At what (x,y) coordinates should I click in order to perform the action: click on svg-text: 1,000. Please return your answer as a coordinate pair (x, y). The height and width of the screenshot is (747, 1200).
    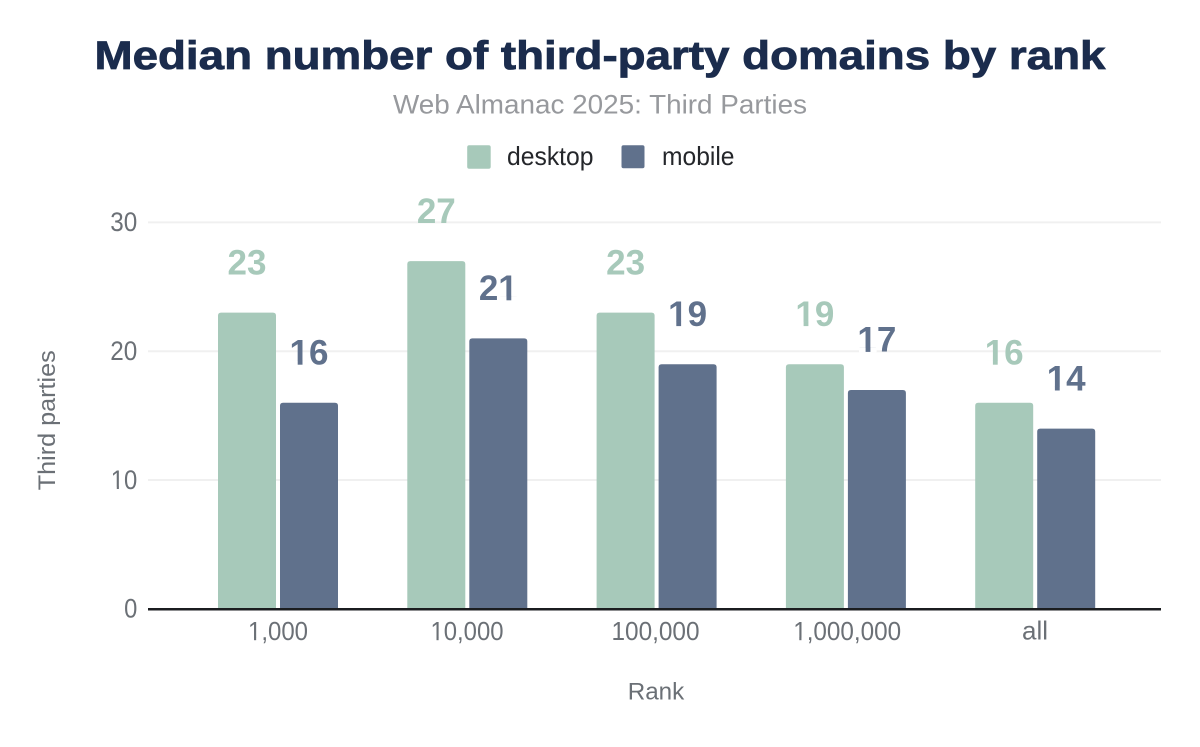
    Looking at the image, I should click on (278, 631).